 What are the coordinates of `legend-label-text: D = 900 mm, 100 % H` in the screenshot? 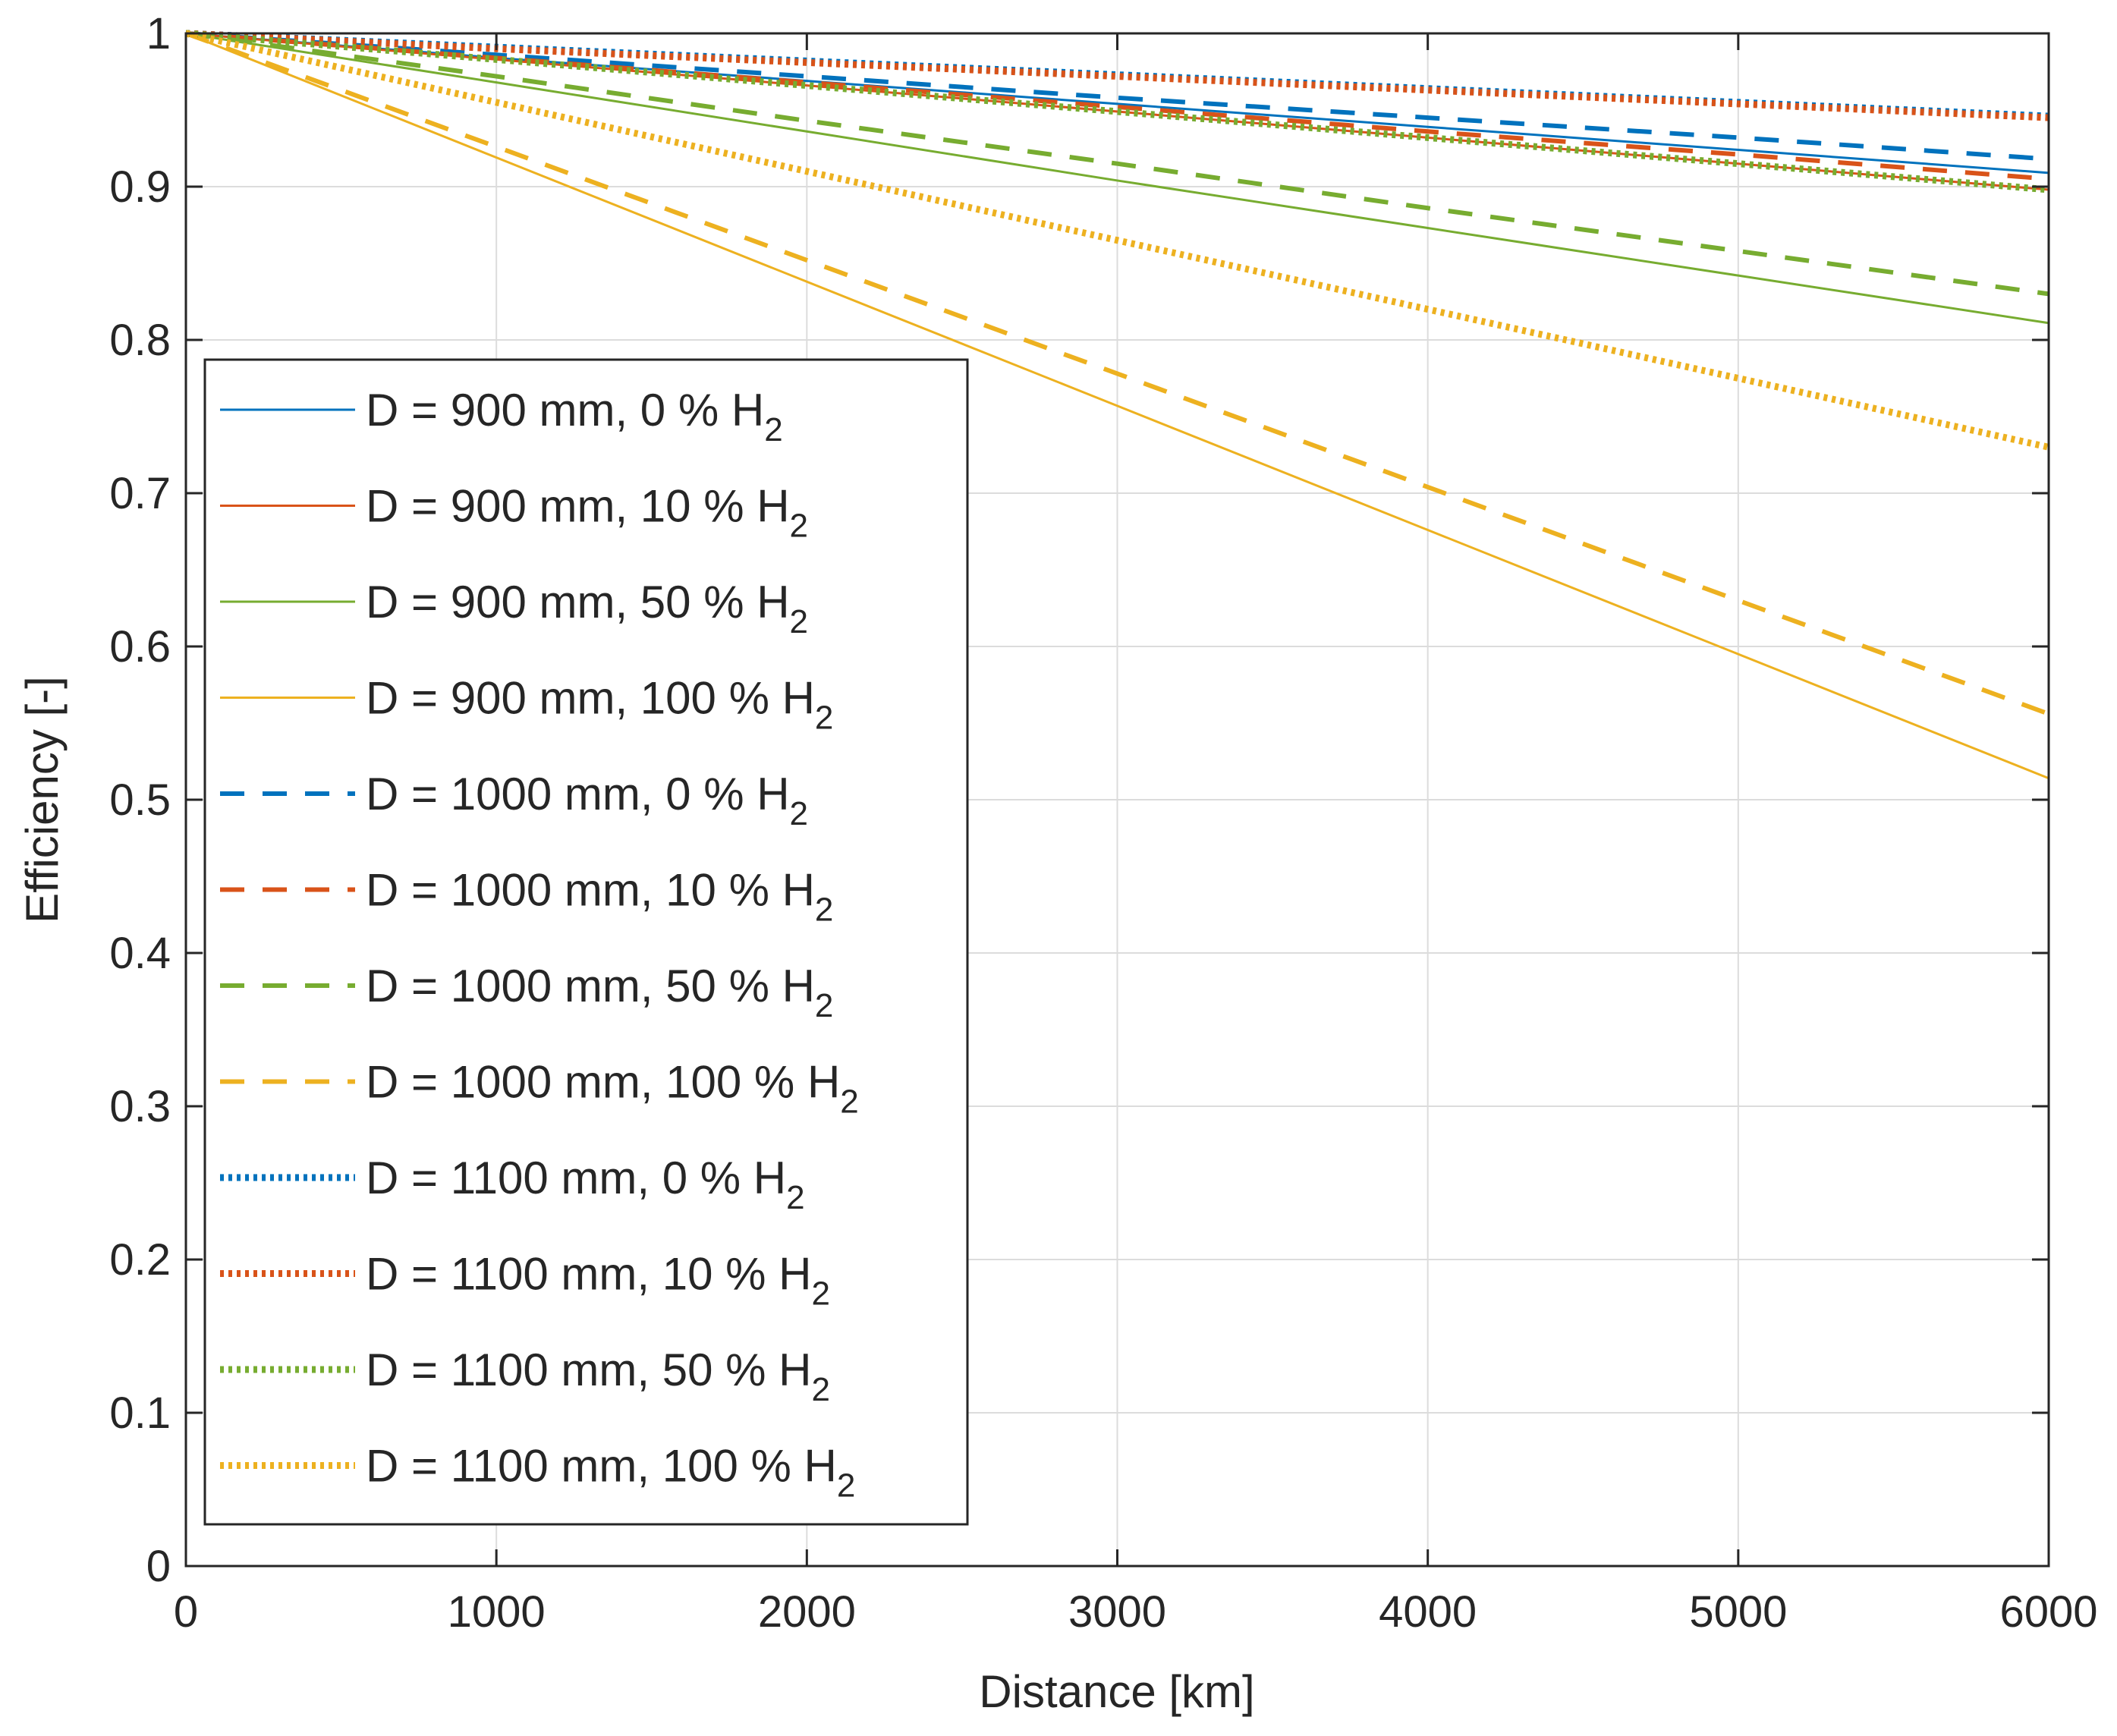 It's located at (591, 699).